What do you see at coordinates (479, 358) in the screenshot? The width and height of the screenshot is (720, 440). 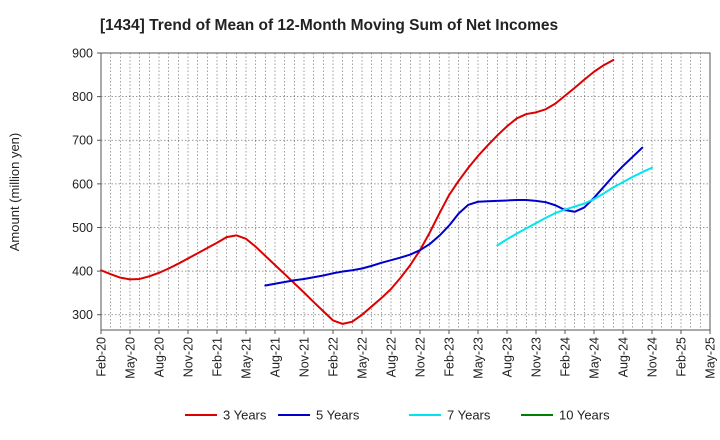 I see `x-tick-label: May-23` at bounding box center [479, 358].